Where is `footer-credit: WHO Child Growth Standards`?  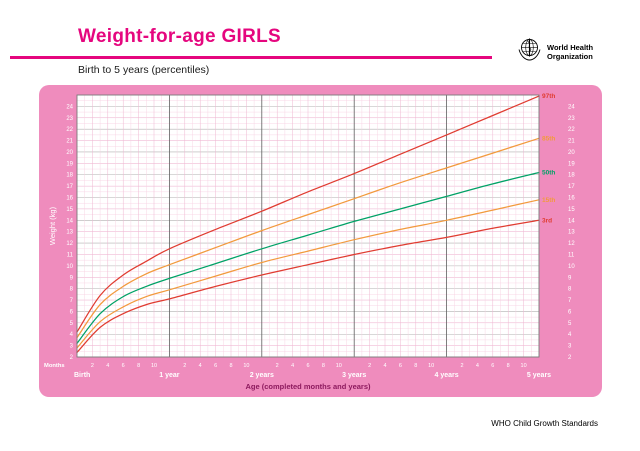 footer-credit: WHO Child Growth Standards is located at coordinates (544, 423).